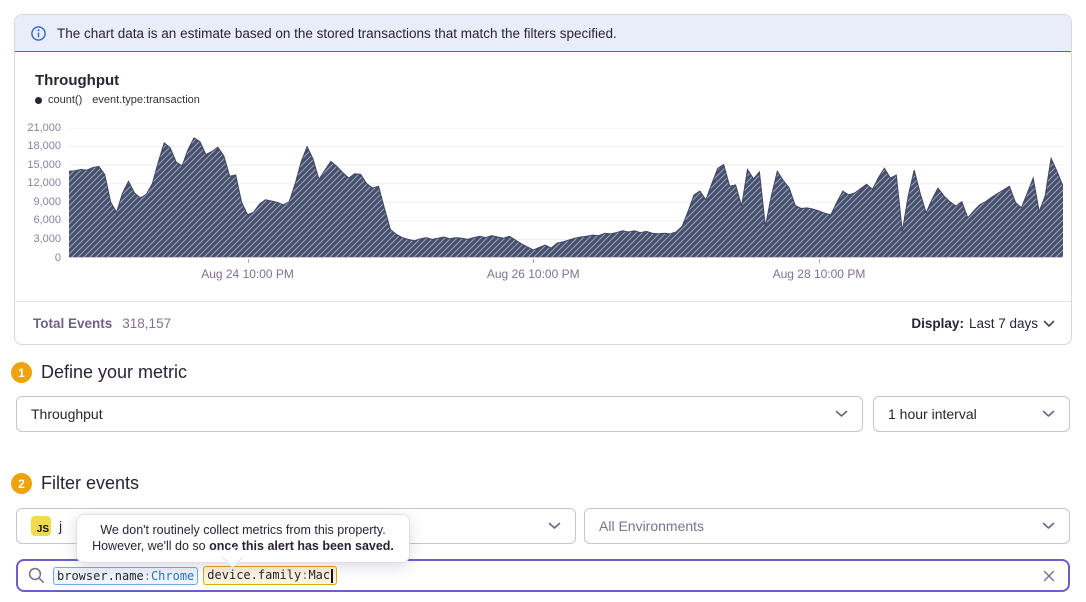 The height and width of the screenshot is (602, 1086). I want to click on info-icon, so click(38, 33).